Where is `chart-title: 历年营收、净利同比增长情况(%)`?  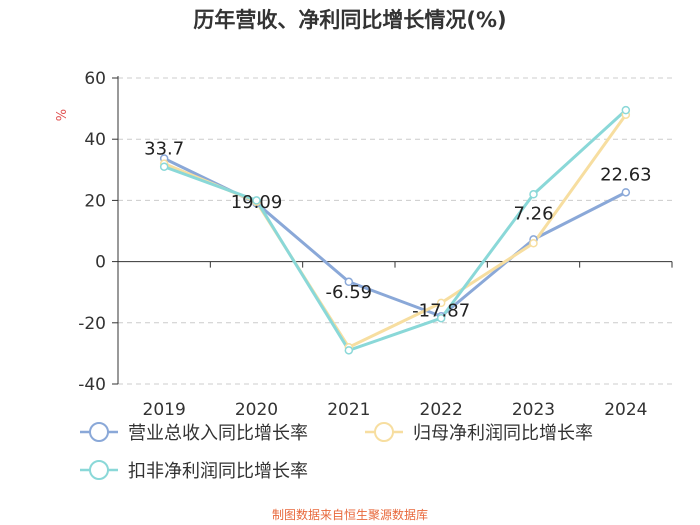 chart-title: 历年营收、净利同比增长情况(%) is located at coordinates (350, 20).